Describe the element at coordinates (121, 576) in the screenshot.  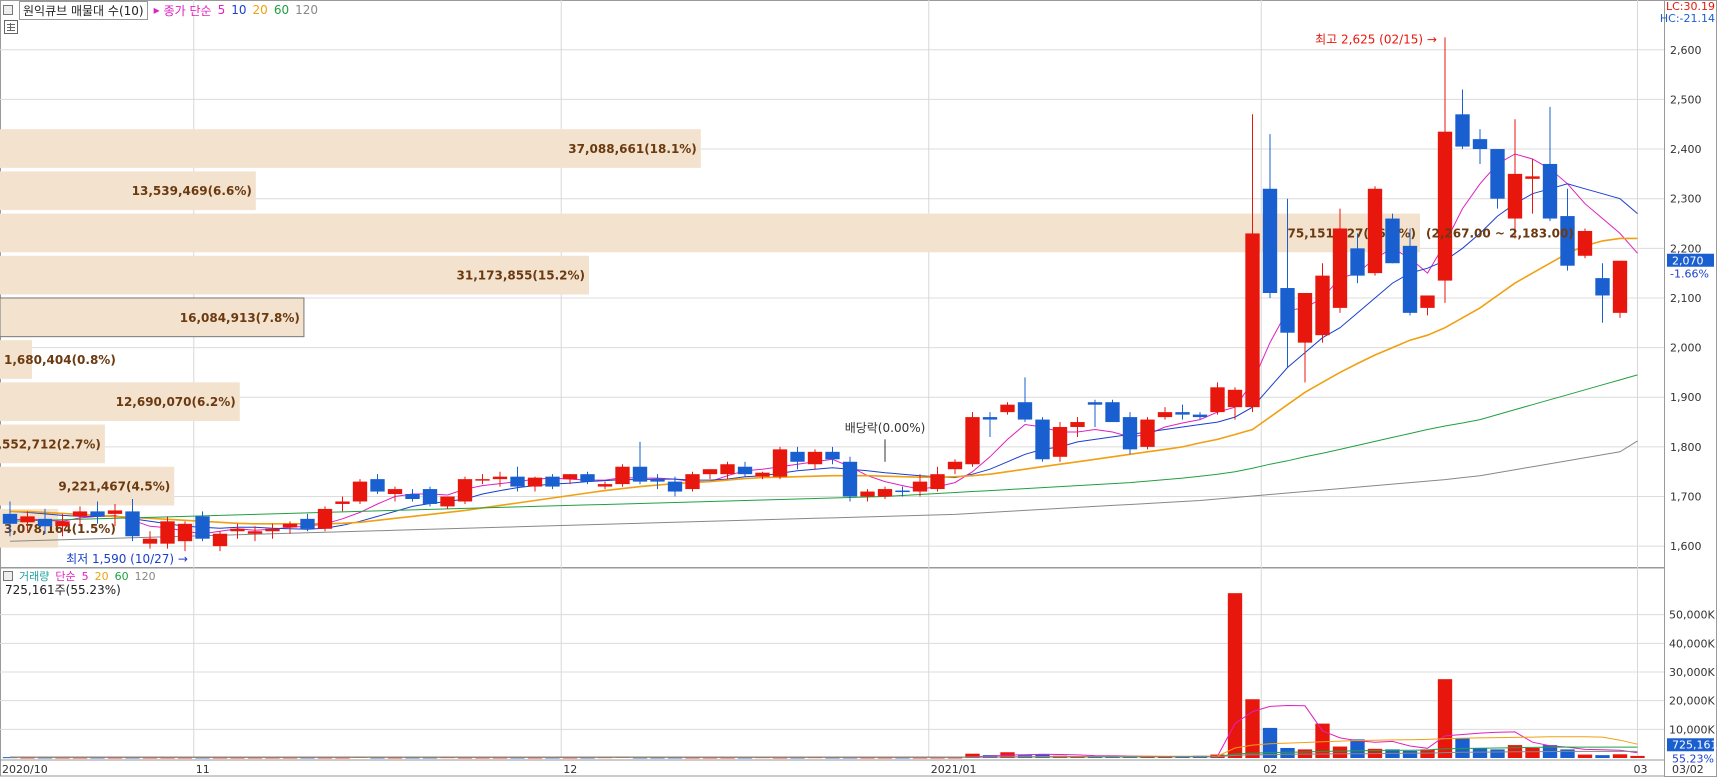
I see `volume-ma-period-60: 60` at that location.